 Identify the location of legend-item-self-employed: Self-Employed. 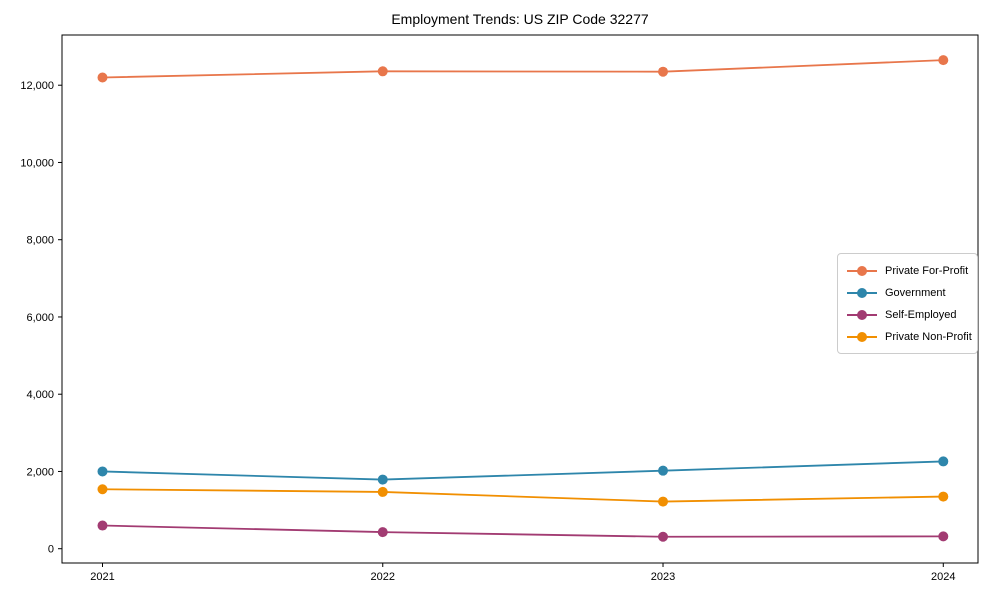
(907, 314).